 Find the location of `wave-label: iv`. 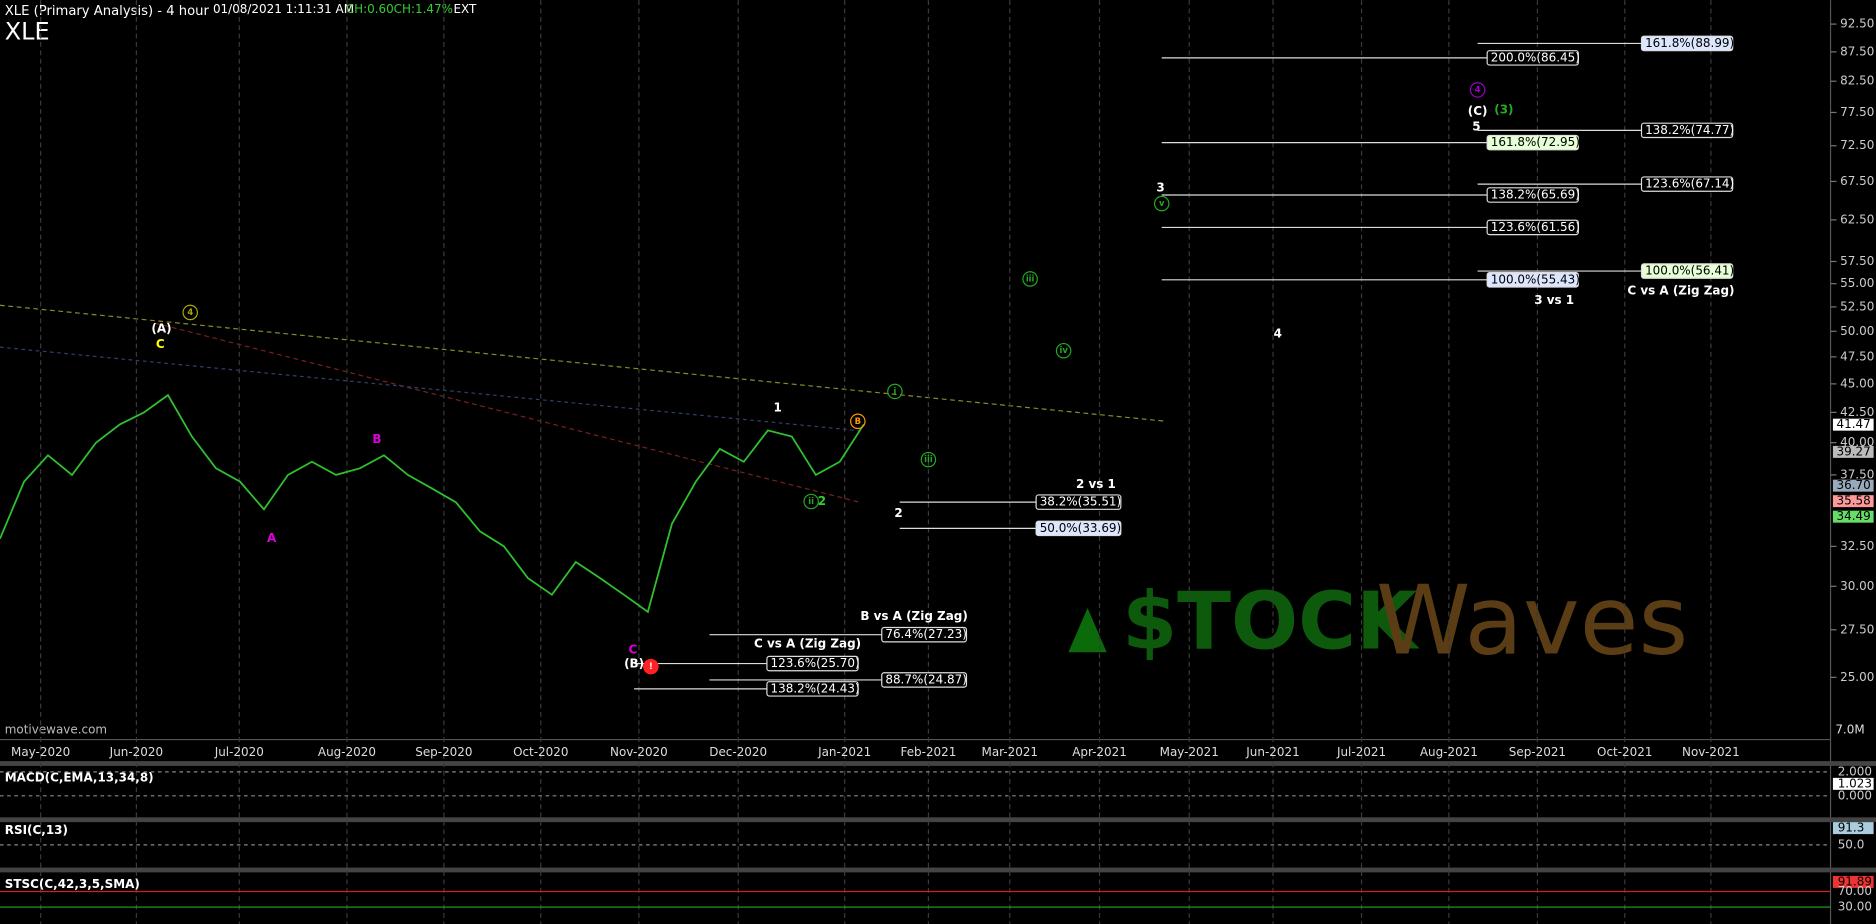

wave-label: iv is located at coordinates (1063, 350).